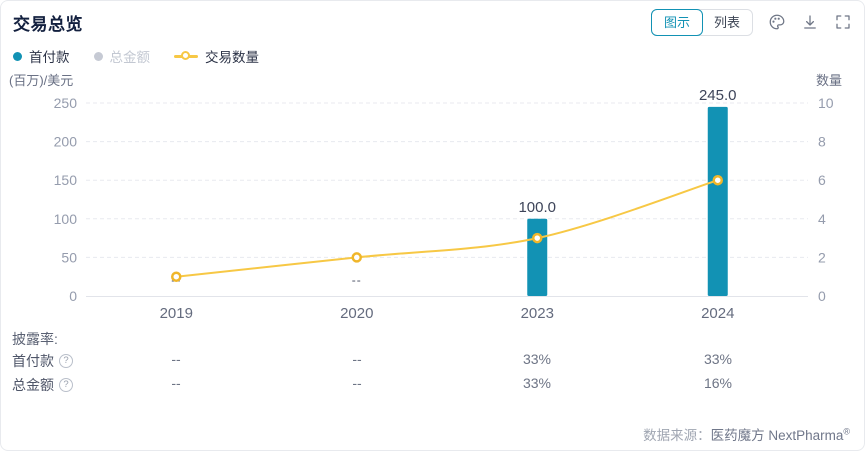 The image size is (865, 451). I want to click on left-axis-tick: 150, so click(66, 180).